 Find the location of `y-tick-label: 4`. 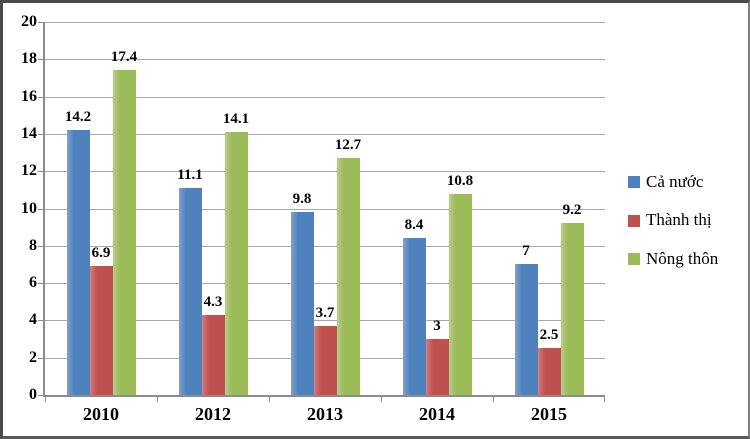

y-tick-label: 4 is located at coordinates (33, 320).